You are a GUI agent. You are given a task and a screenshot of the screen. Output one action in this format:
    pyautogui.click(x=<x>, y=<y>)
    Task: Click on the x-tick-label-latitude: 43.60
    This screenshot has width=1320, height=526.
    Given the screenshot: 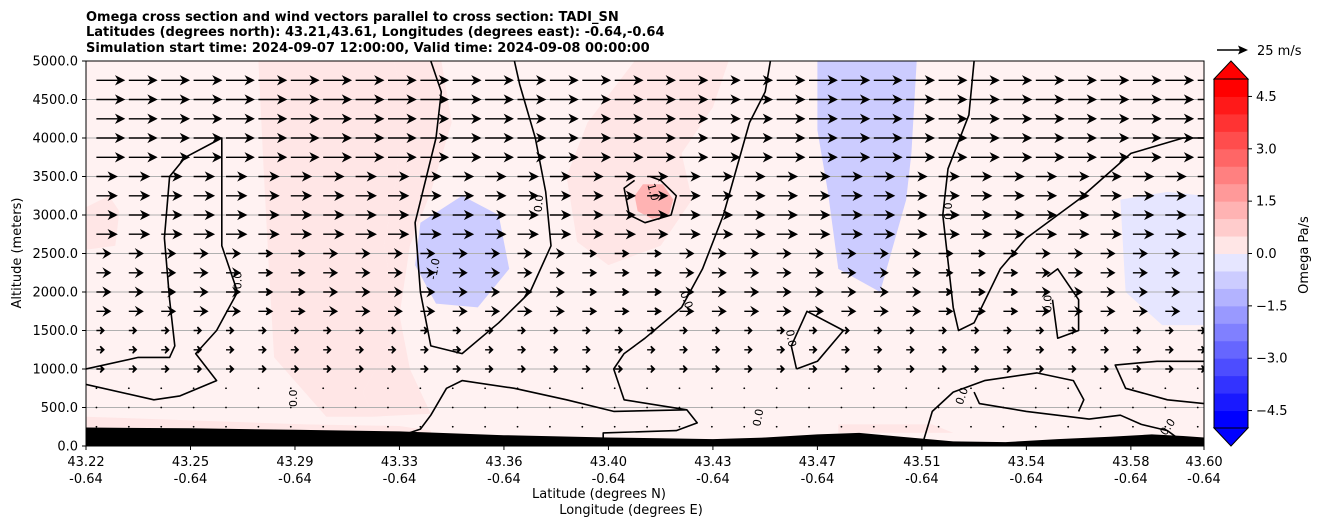 What is the action you would take?
    pyautogui.click(x=1203, y=462)
    